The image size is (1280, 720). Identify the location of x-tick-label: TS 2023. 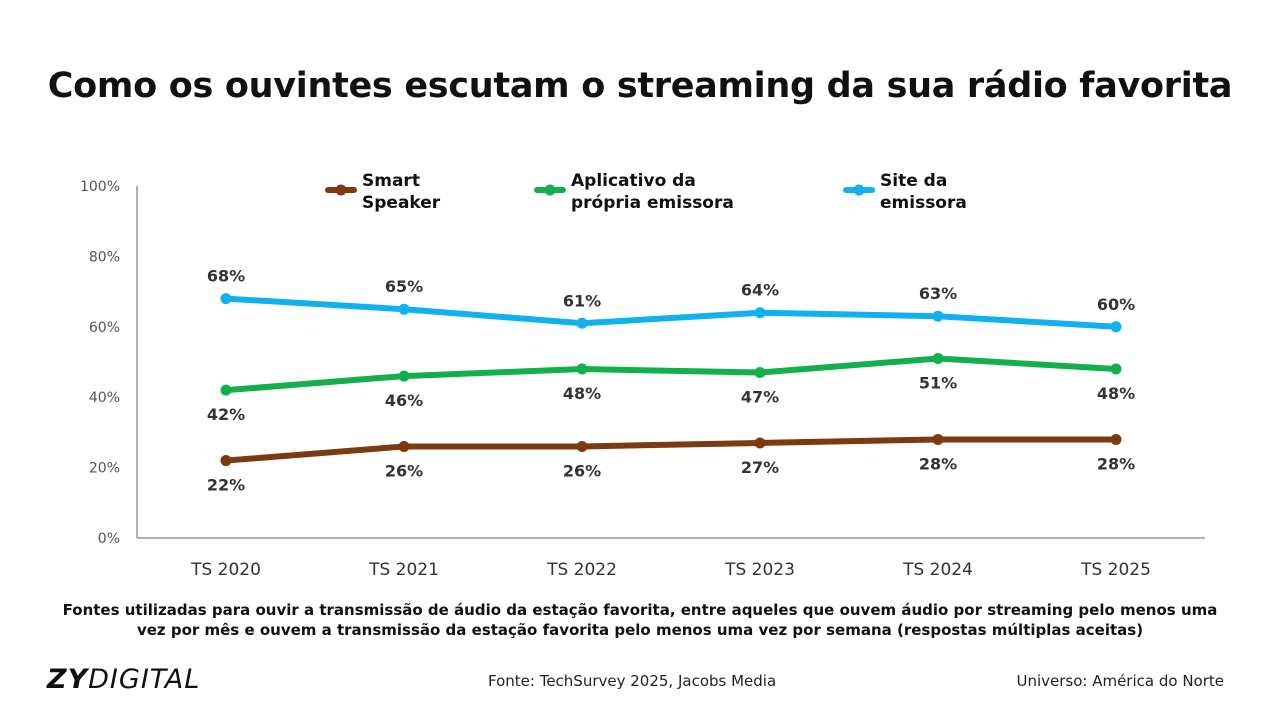
(759, 570).